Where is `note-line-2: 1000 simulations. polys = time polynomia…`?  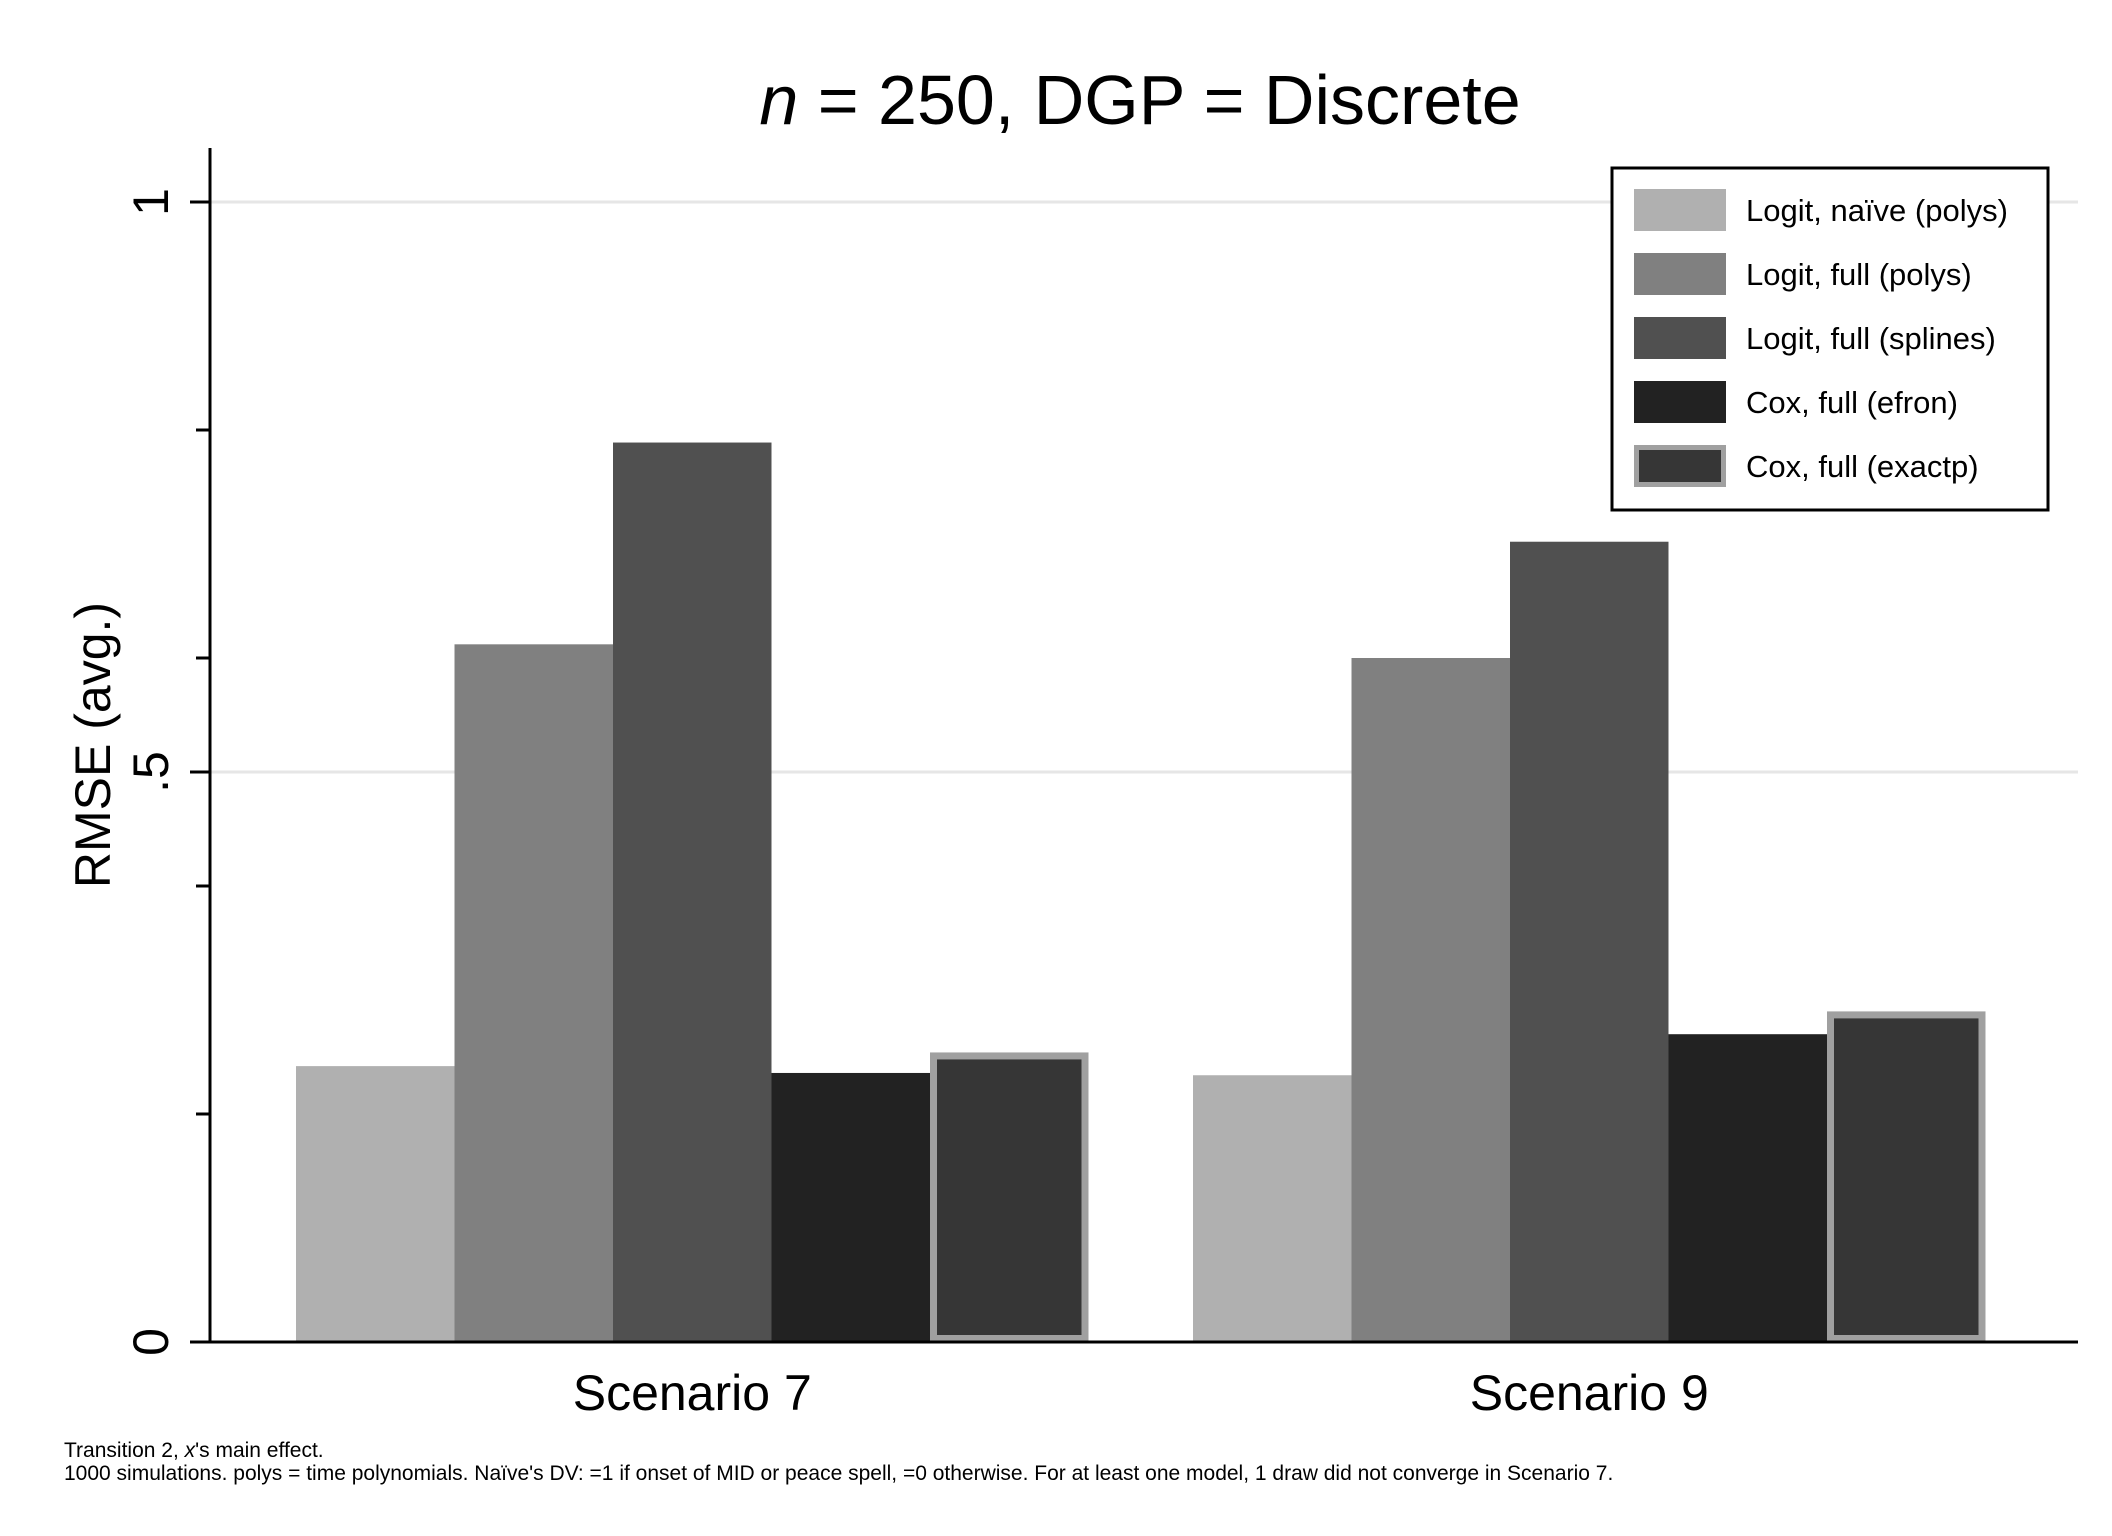 note-line-2: 1000 simulations. polys = time polynomia… is located at coordinates (838, 1473).